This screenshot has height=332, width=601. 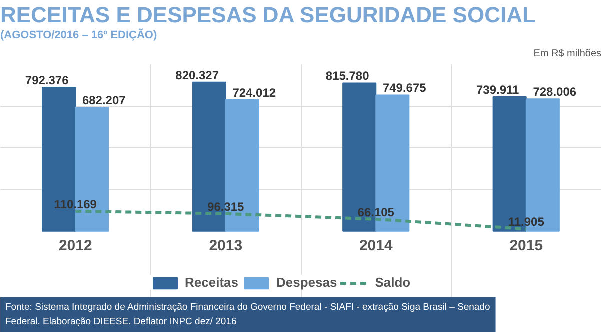 What do you see at coordinates (79, 35) in the screenshot?
I see `chart-subtitle: (AGOSTO/2016 – 16º EDIÇÃO)` at bounding box center [79, 35].